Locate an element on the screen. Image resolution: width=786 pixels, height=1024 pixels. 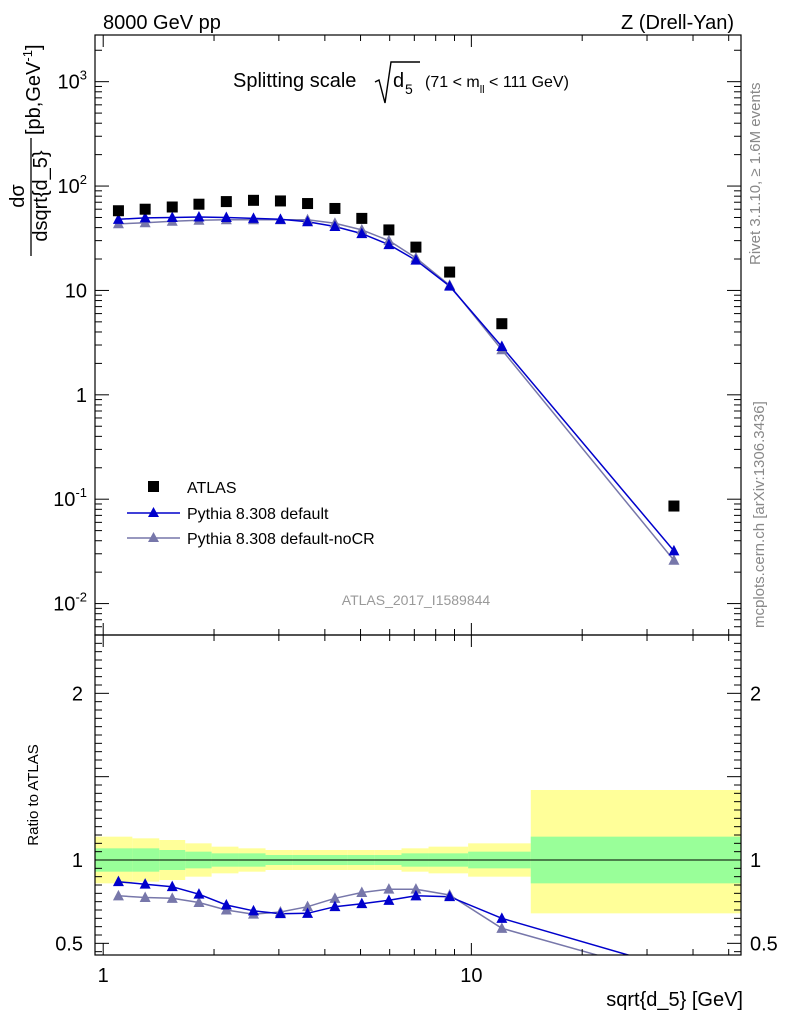
ylabel-denominator: dsqrt{d_5} is located at coordinates (41, 196).